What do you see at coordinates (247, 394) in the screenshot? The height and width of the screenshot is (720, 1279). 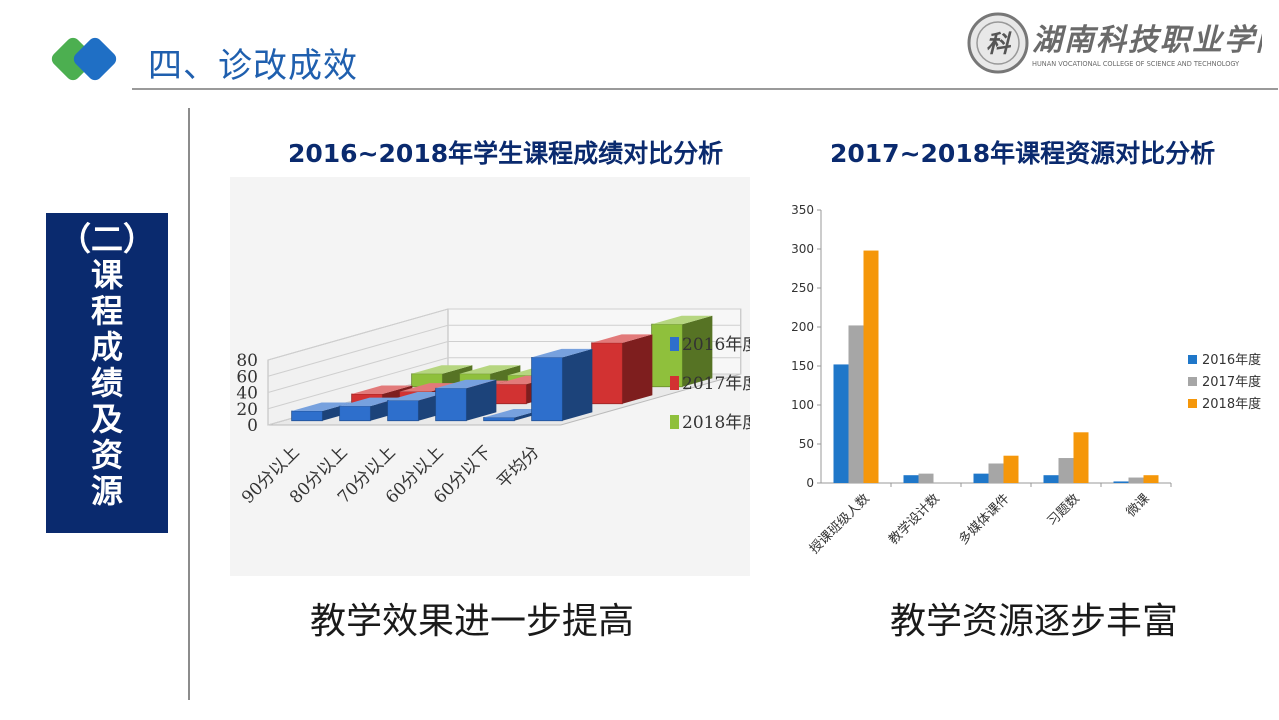 I see `y-tick-label: 40` at bounding box center [247, 394].